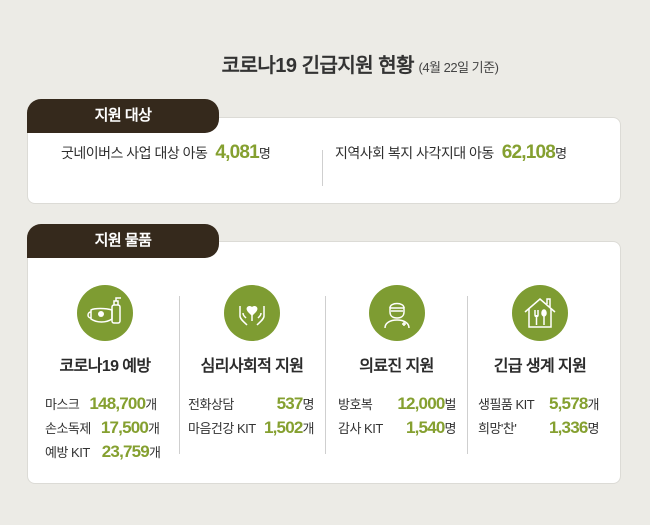 The image size is (650, 525). What do you see at coordinates (506, 404) in the screenshot?
I see `item-label: 생필품 KIT` at bounding box center [506, 404].